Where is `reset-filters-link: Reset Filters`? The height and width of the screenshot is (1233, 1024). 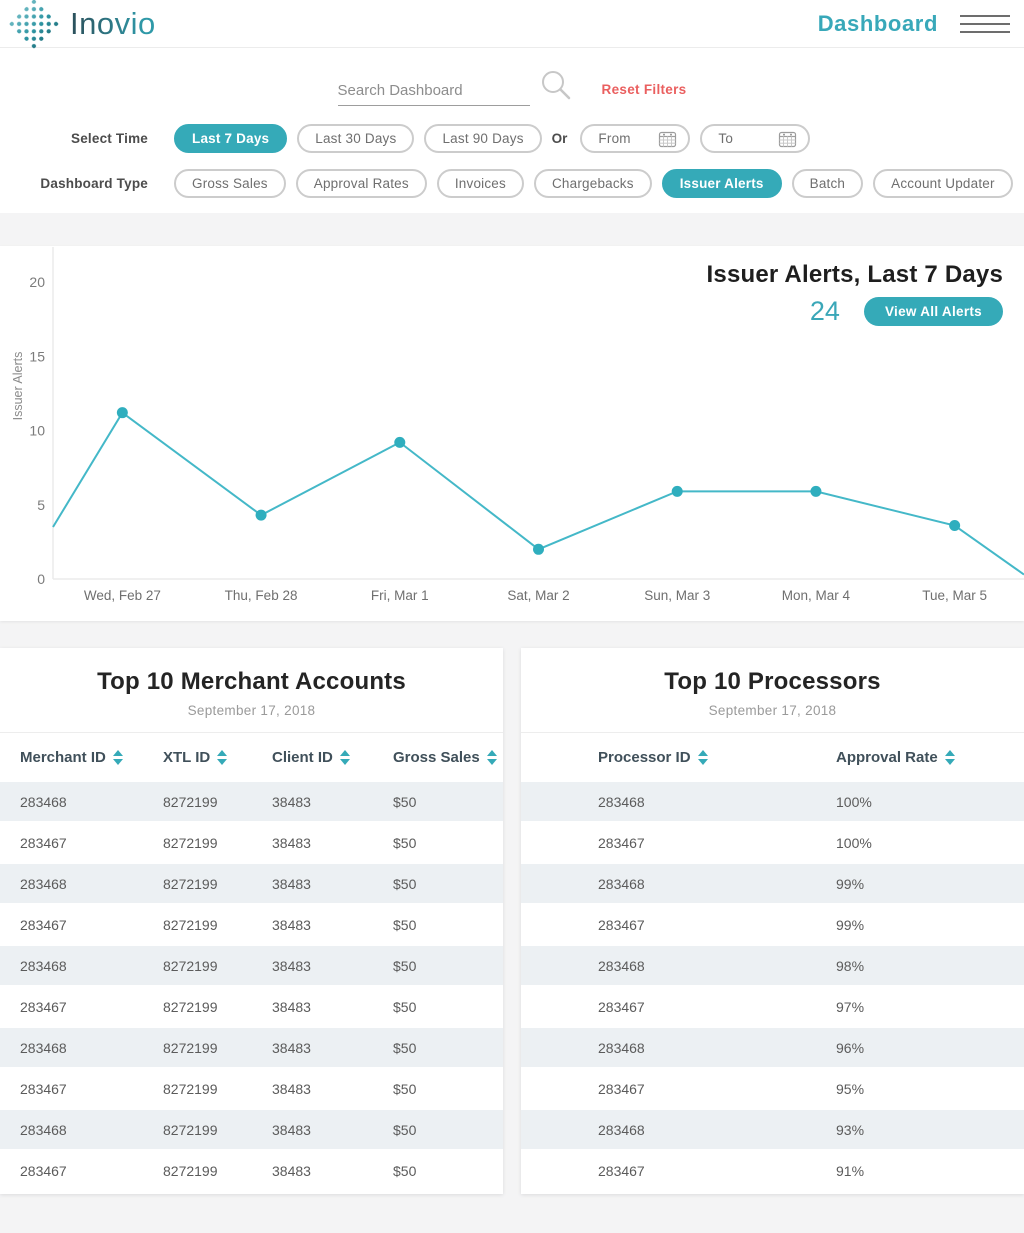
reset-filters-link: Reset Filters is located at coordinates (644, 89).